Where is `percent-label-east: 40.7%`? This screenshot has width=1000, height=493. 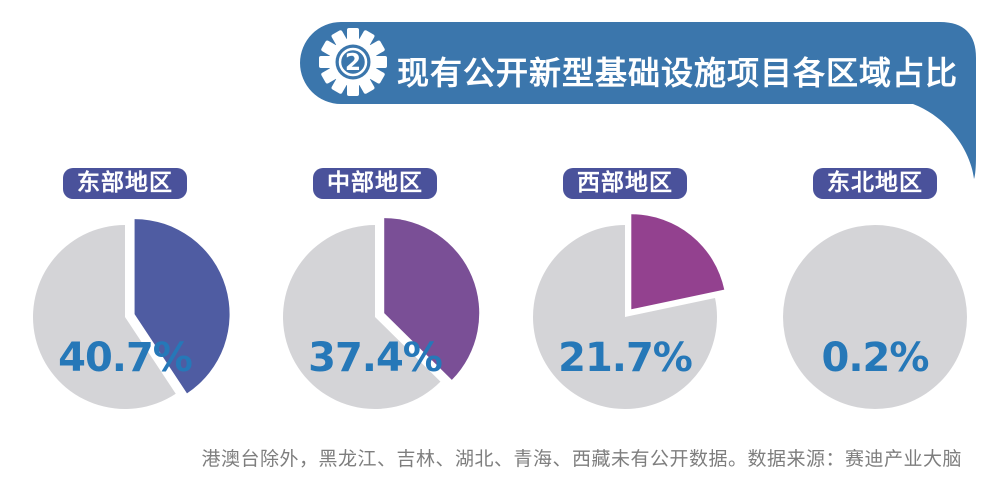
percent-label-east: 40.7% is located at coordinates (125, 358).